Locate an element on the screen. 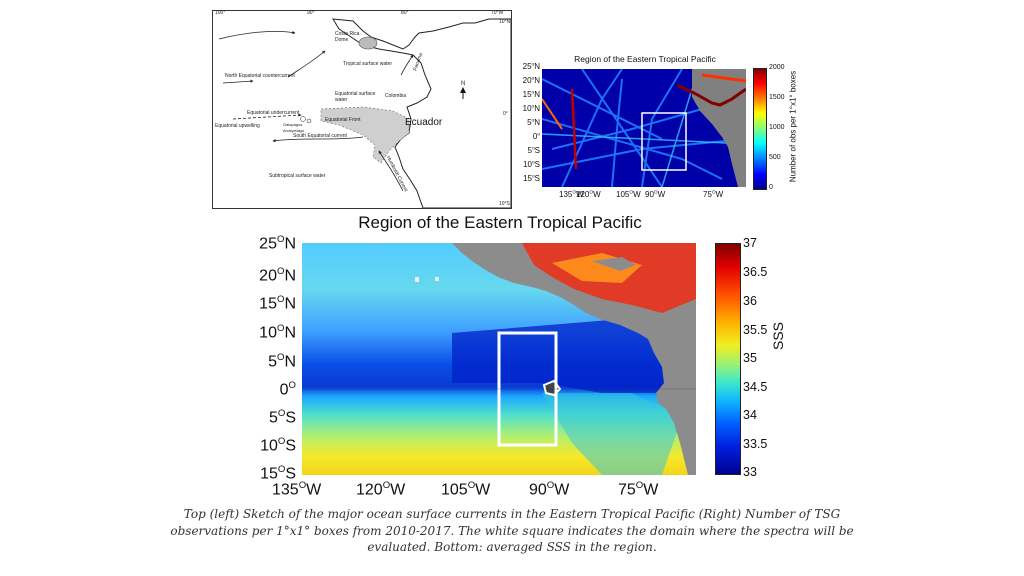 Image resolution: width=1024 pixels, height=576 pixels. sketch-lon-tick: 90° is located at coordinates (311, 13).